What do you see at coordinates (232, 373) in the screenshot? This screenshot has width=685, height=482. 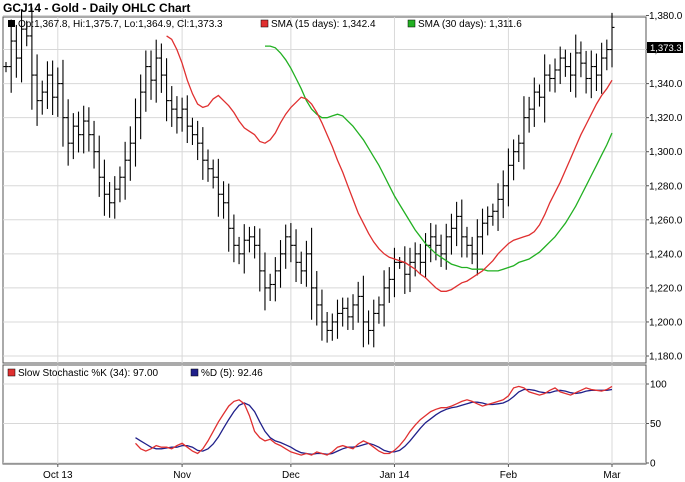 I see `stoch-d-legend-text: %D (5): 92.46` at bounding box center [232, 373].